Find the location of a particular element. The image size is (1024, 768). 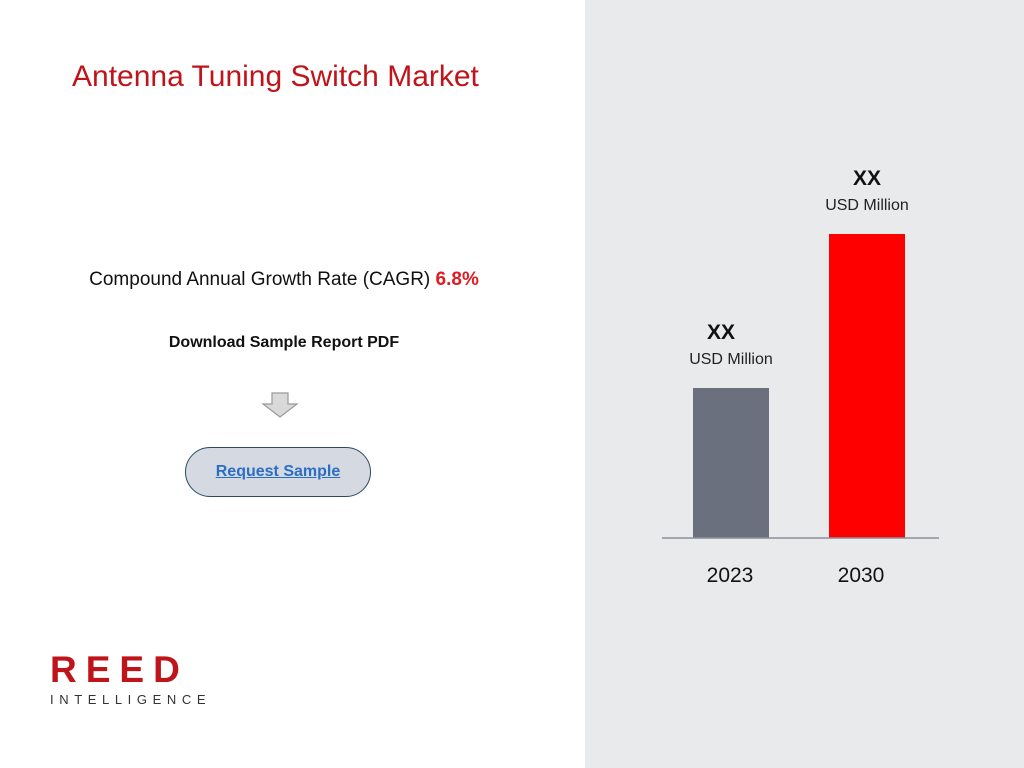

cagr-label: Compound Annual Growth Rate (CAGR) is located at coordinates (260, 279).